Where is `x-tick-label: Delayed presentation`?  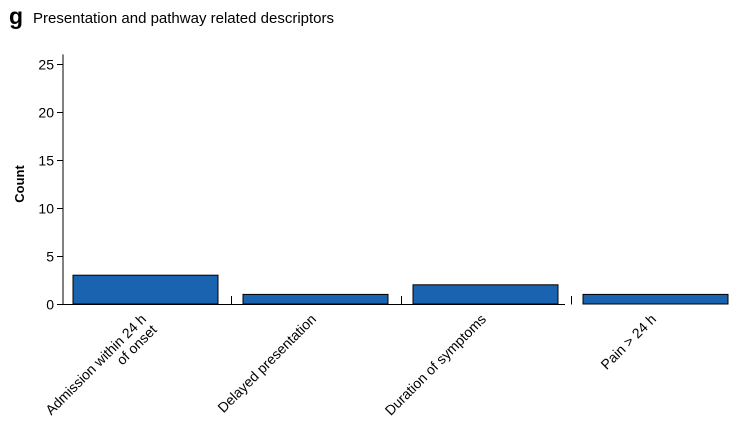
x-tick-label: Delayed presentation is located at coordinates (266, 363).